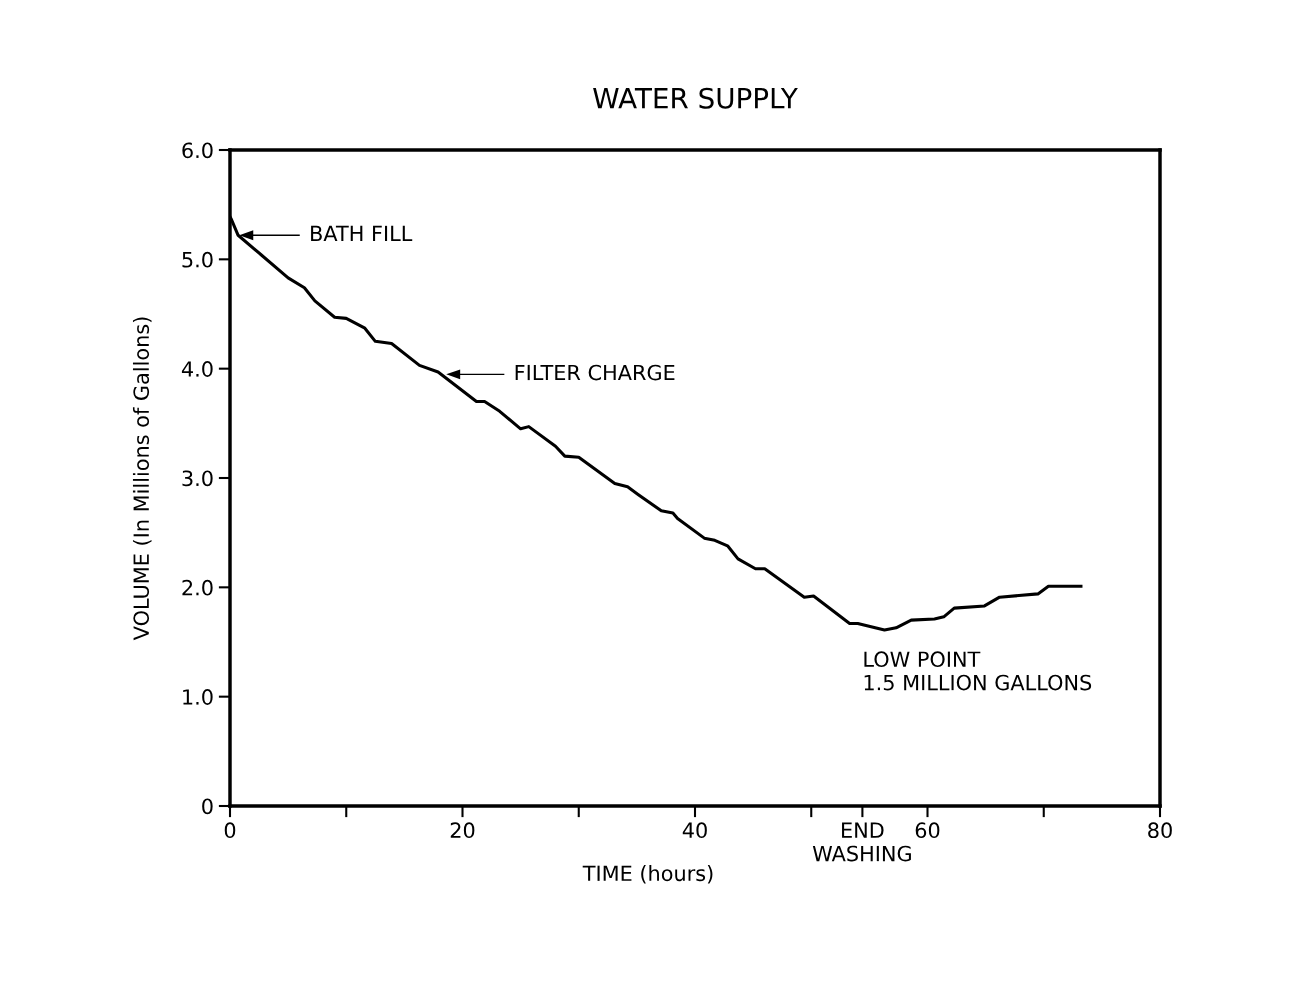 This screenshot has width=1296, height=993. Describe the element at coordinates (197, 150) in the screenshot. I see `y-tick-label: 6.0` at that location.